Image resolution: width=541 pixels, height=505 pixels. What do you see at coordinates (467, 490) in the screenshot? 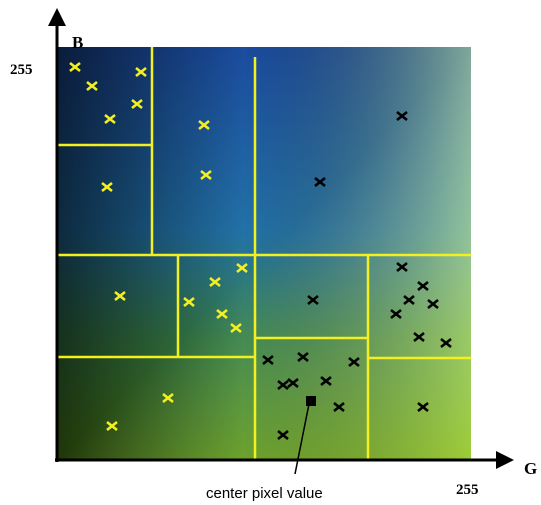
I see `x-axis-max: 255` at bounding box center [467, 490].